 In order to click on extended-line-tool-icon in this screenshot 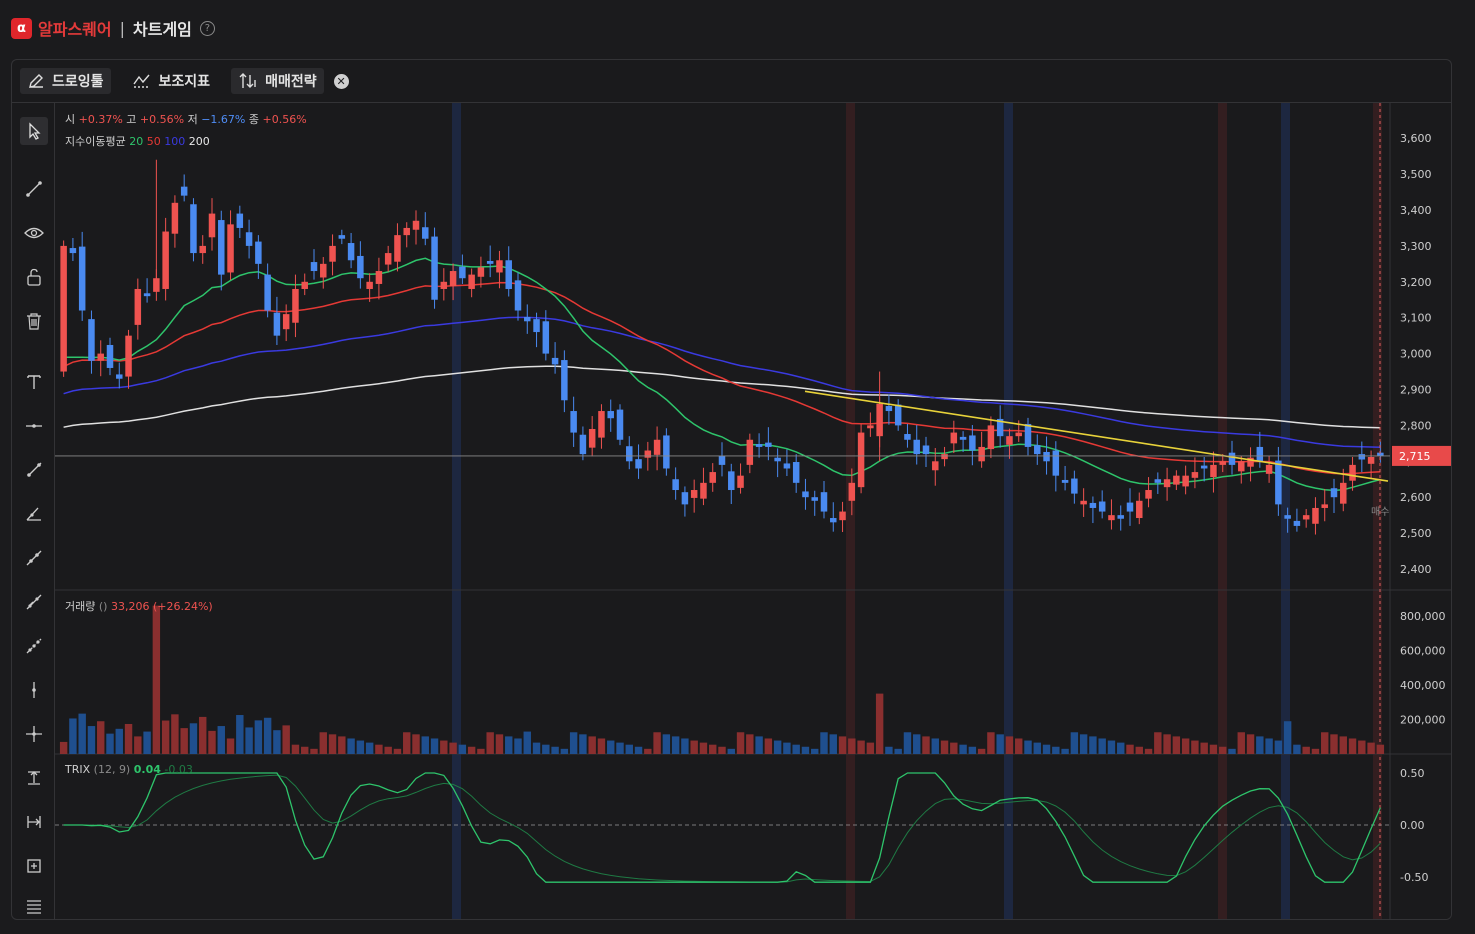, I will do `click(34, 558)`.